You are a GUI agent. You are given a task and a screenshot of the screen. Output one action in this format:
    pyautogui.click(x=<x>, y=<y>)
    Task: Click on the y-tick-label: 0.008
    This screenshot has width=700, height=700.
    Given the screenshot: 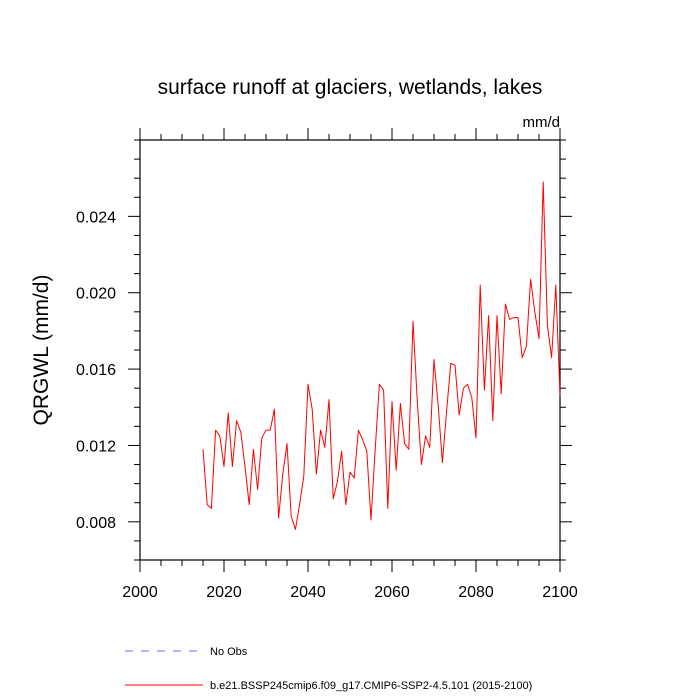 What is the action you would take?
    pyautogui.click(x=96, y=523)
    